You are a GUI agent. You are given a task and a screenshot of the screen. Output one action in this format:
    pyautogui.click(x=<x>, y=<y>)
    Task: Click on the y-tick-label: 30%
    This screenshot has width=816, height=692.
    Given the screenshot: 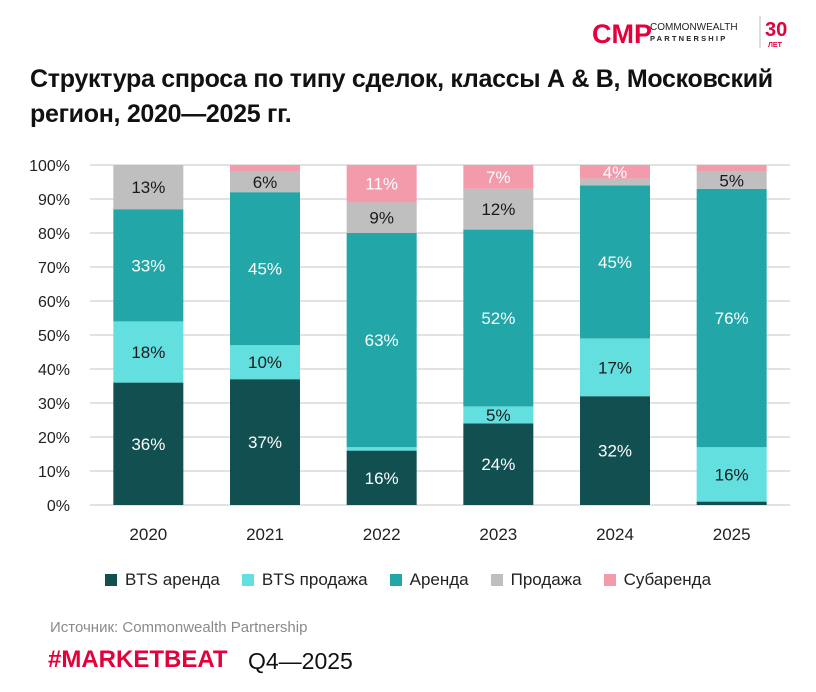 What is the action you would take?
    pyautogui.click(x=54, y=404)
    